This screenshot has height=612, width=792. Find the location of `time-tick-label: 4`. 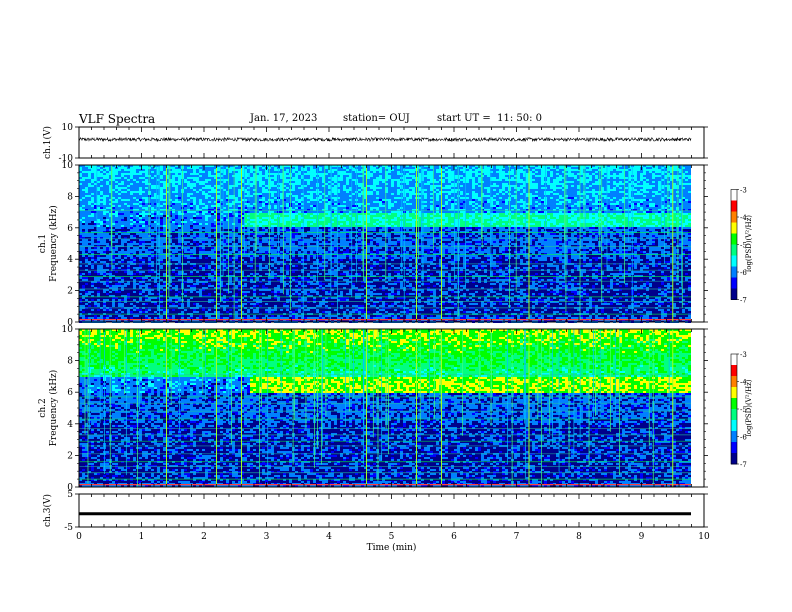

time-tick-label: 4 is located at coordinates (329, 537).